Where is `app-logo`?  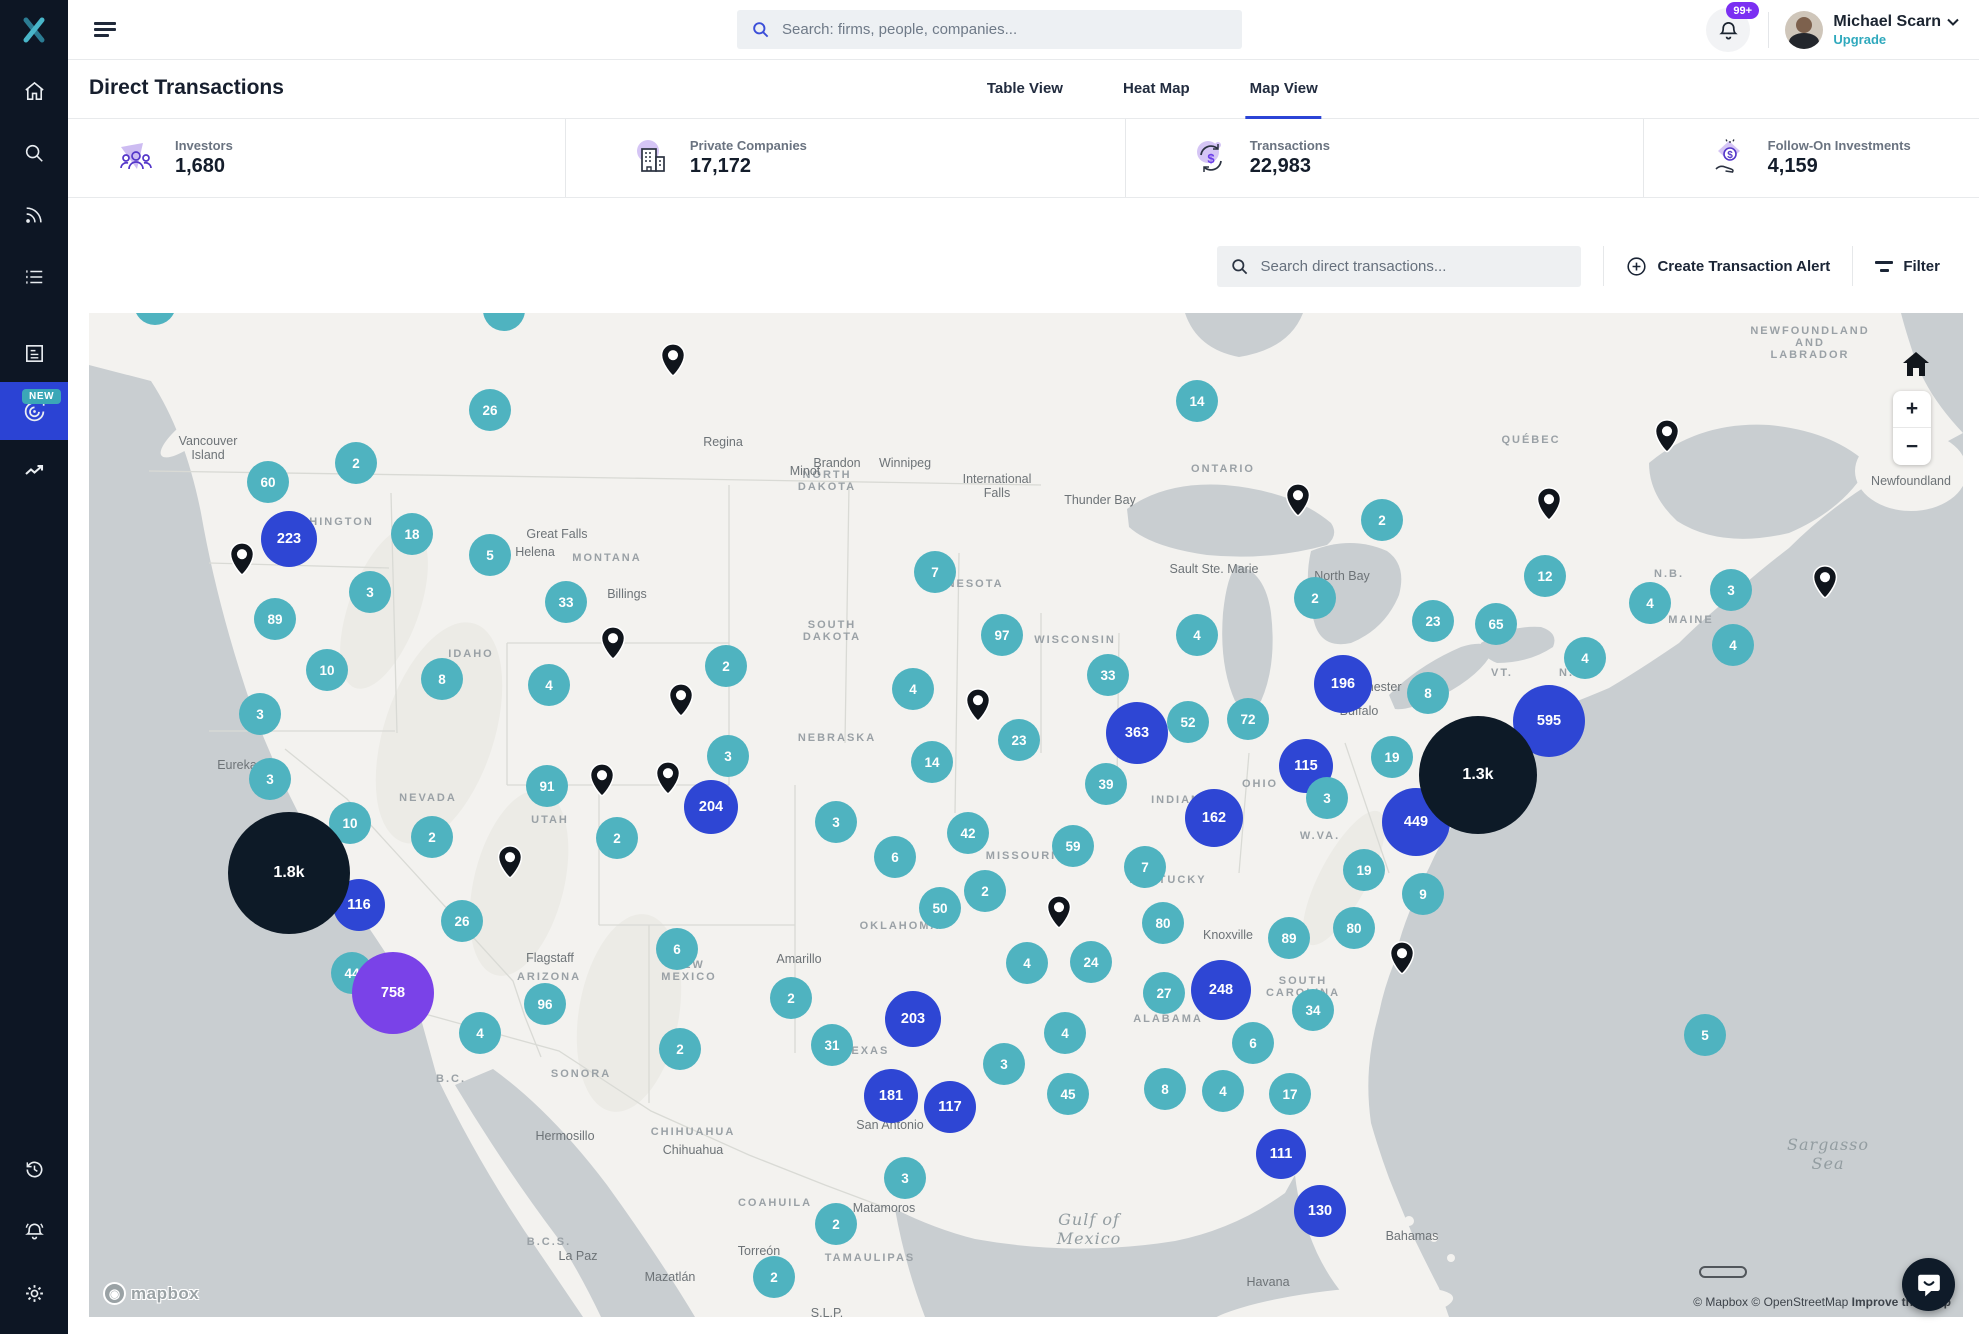 app-logo is located at coordinates (34, 30).